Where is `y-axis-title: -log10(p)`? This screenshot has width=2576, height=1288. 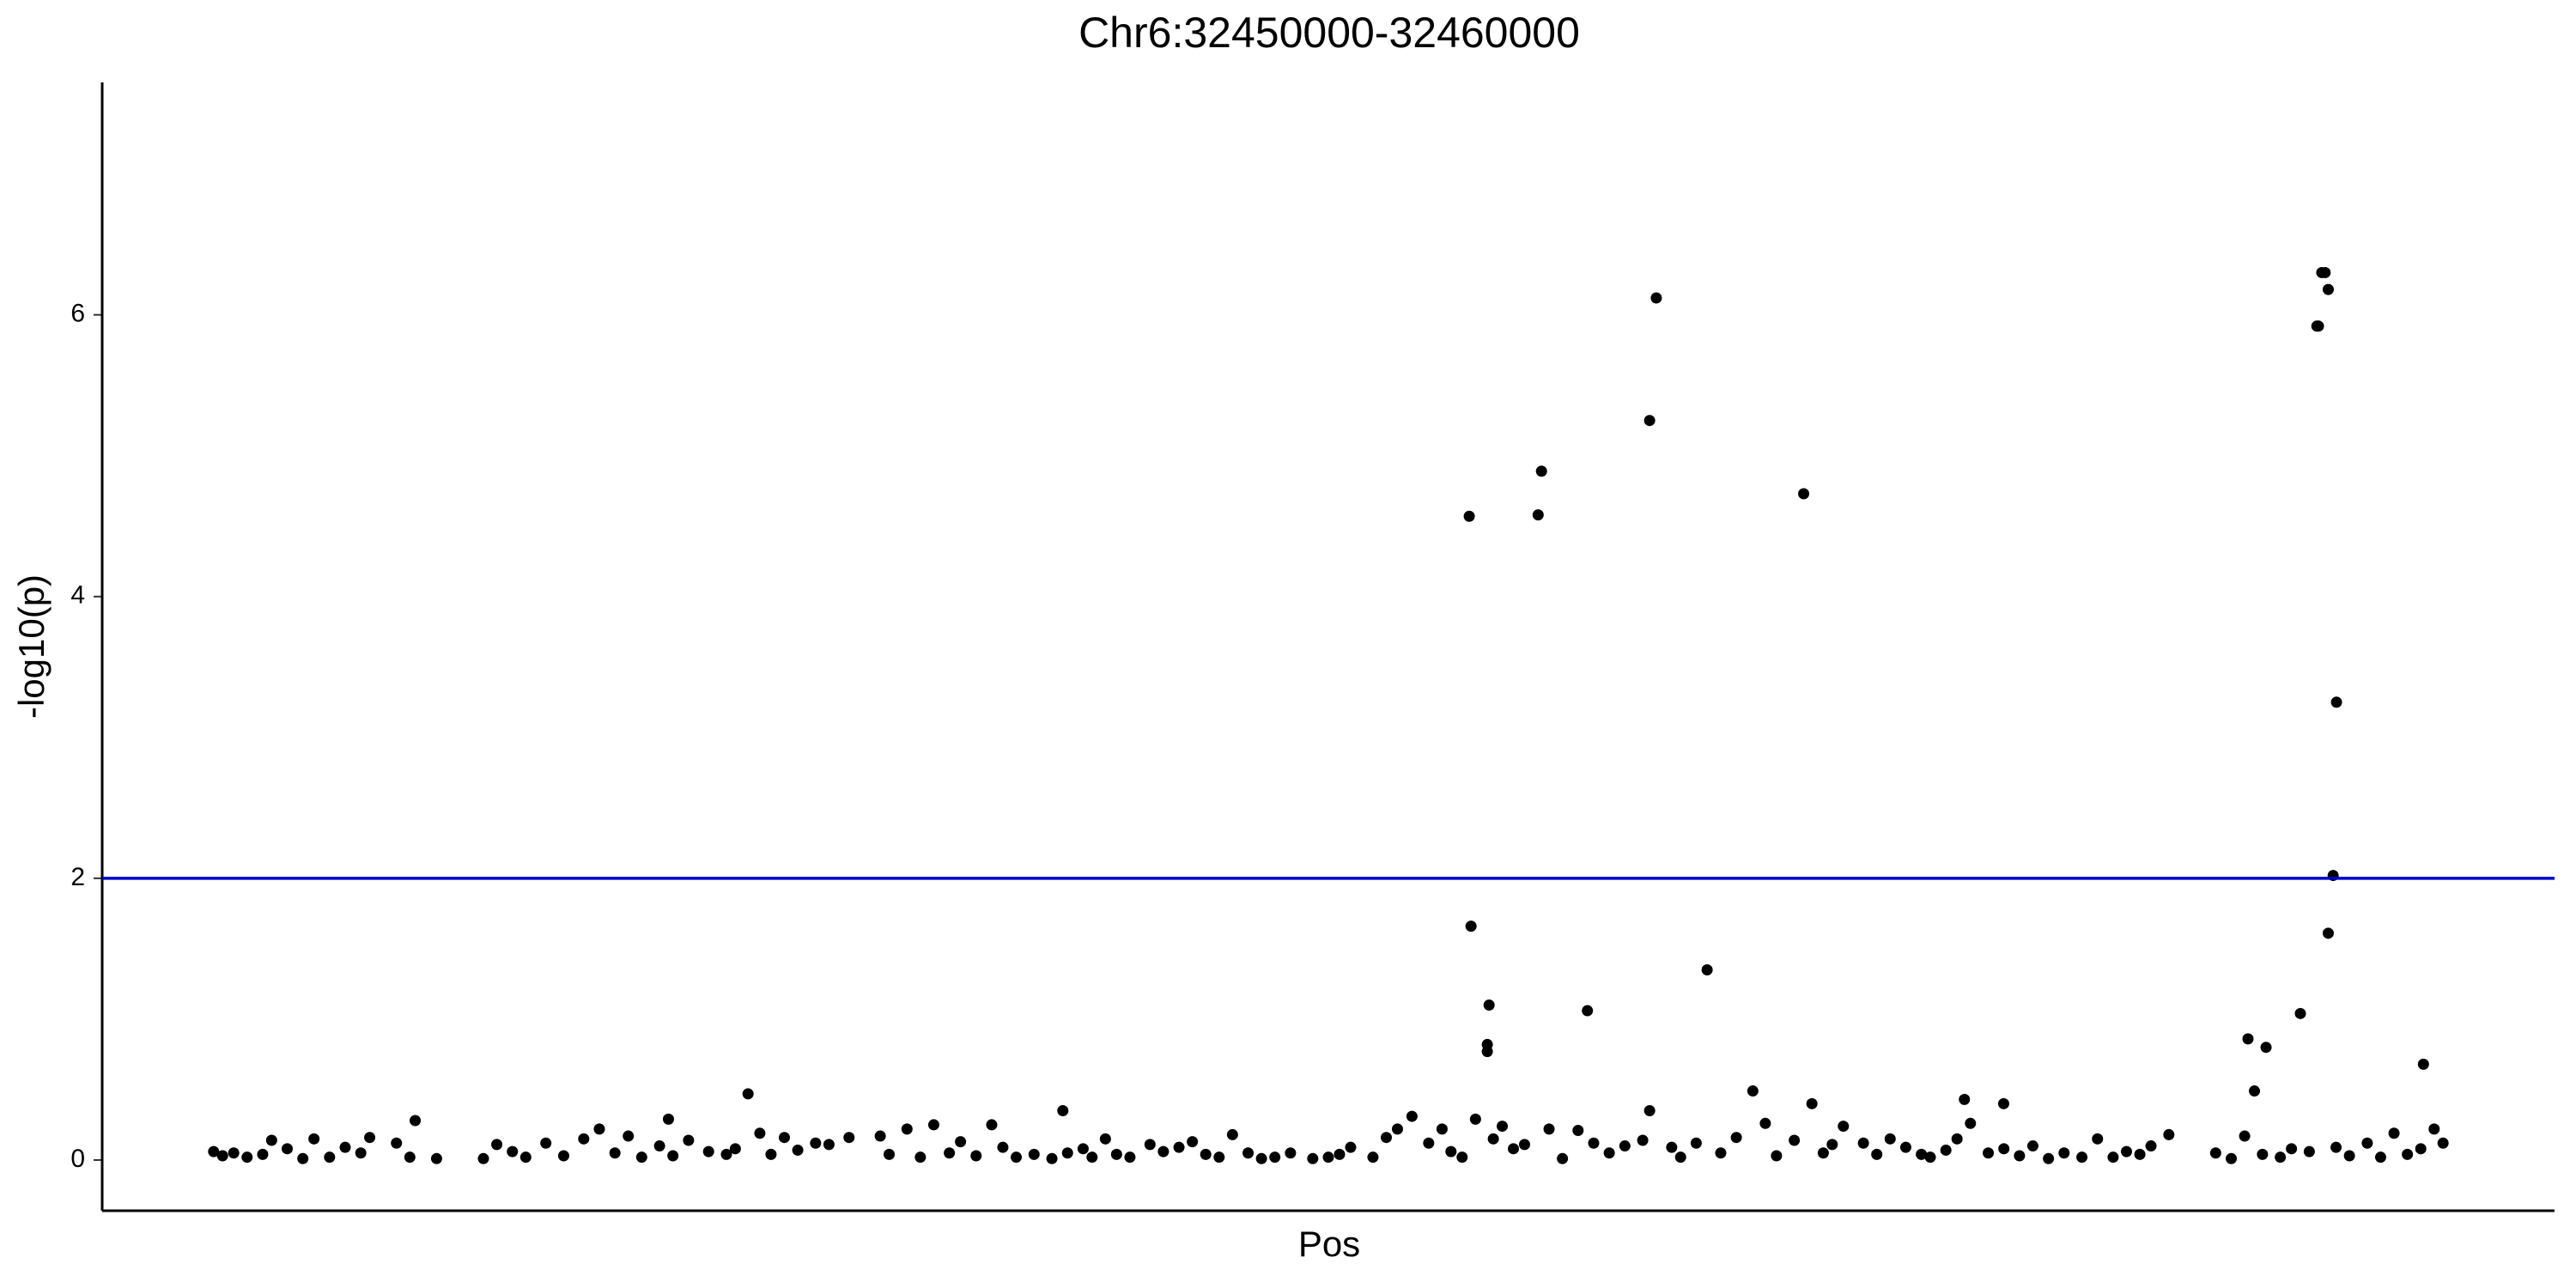 y-axis-title: -log10(p) is located at coordinates (32, 647).